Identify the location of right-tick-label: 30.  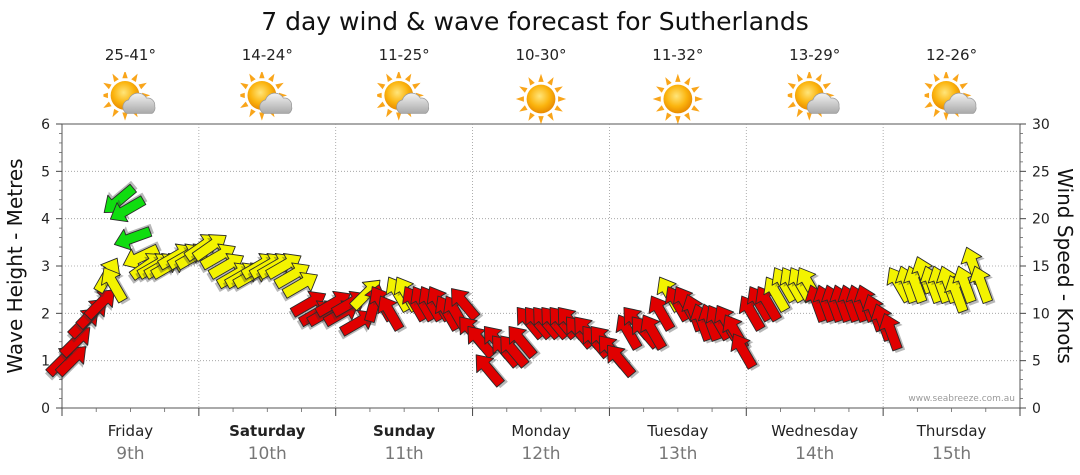
(1041, 125).